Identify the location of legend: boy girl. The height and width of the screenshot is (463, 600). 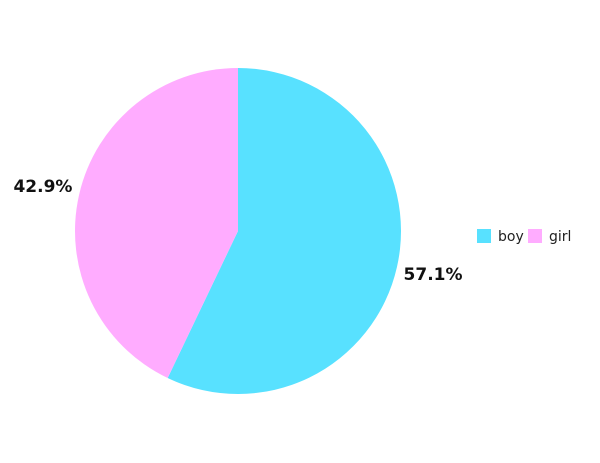
(524, 237).